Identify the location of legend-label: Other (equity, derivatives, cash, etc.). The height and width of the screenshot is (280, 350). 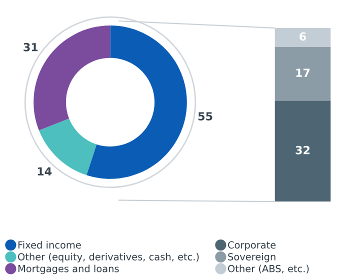
(108, 257).